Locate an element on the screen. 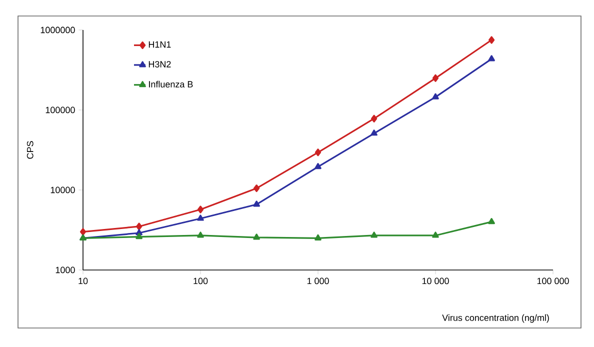 This screenshot has height=347, width=594. y-axis-title: CPS is located at coordinates (30, 150).